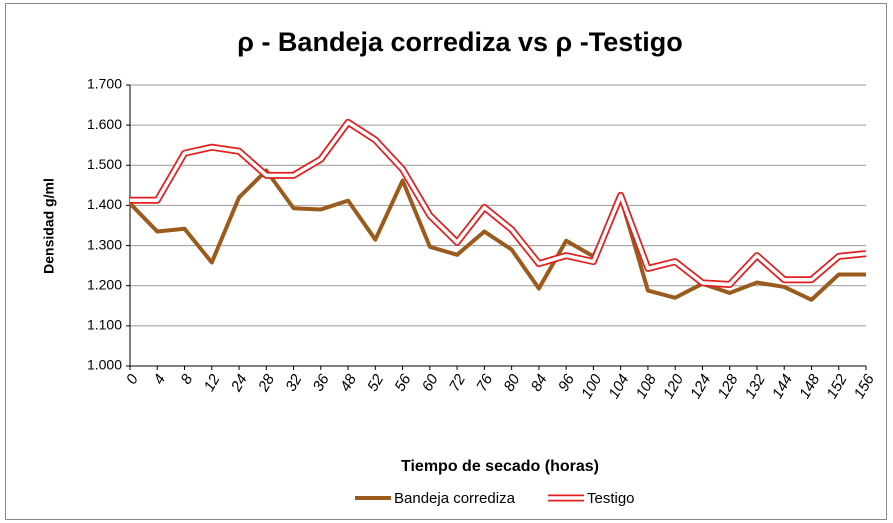 The width and height of the screenshot is (893, 523). What do you see at coordinates (104, 365) in the screenshot?
I see `y-tick-label: 1.000` at bounding box center [104, 365].